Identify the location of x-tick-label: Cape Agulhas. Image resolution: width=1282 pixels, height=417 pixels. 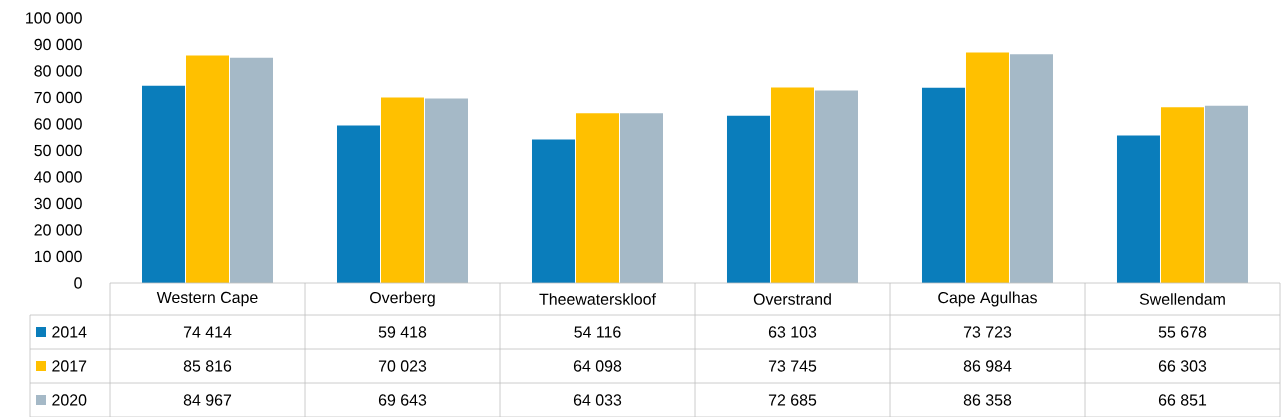
(987, 299).